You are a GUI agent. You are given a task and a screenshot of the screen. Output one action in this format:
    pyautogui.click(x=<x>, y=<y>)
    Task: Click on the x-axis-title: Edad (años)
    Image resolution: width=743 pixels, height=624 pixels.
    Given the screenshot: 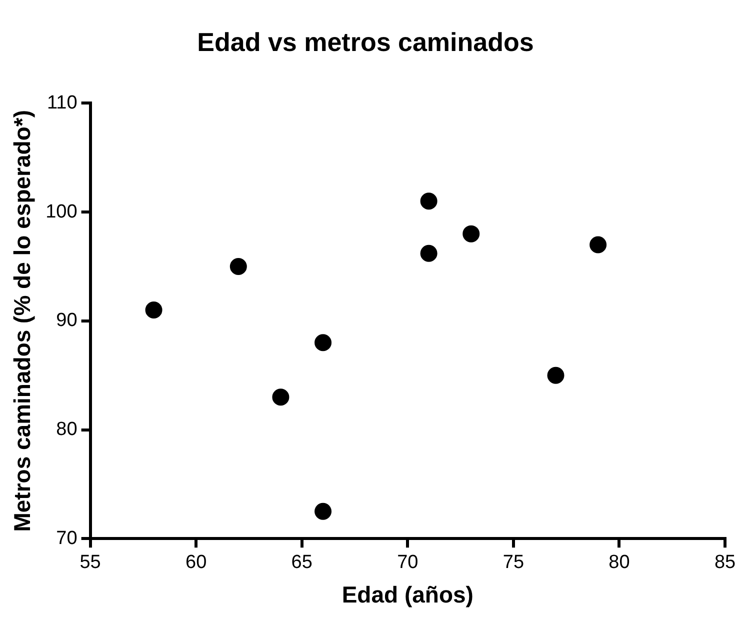 What is the action you would take?
    pyautogui.click(x=408, y=595)
    